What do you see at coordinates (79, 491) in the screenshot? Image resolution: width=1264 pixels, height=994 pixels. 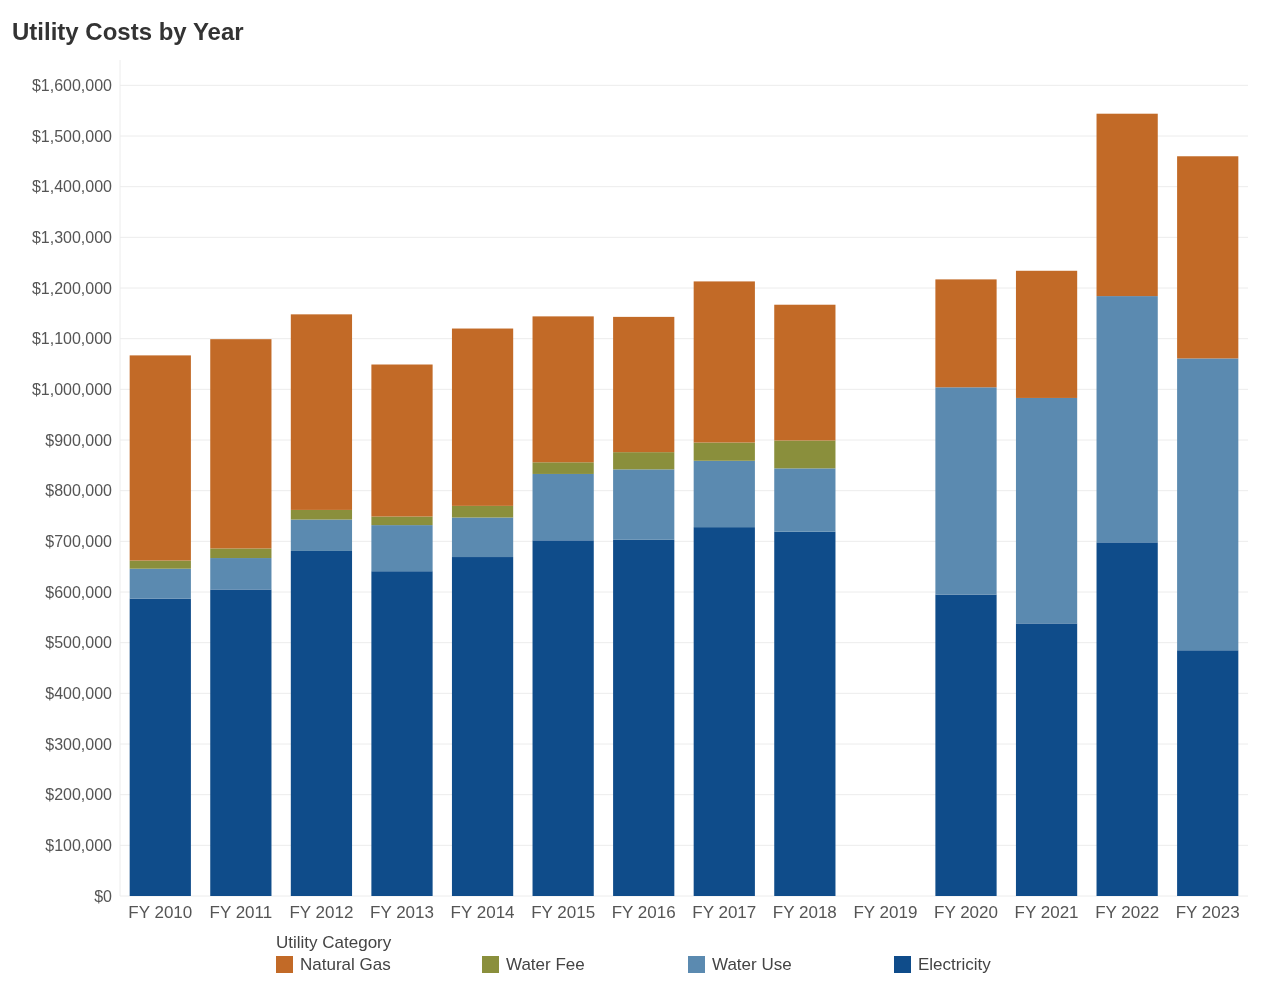 I see `y-tick-label: $800,000` at bounding box center [79, 491].